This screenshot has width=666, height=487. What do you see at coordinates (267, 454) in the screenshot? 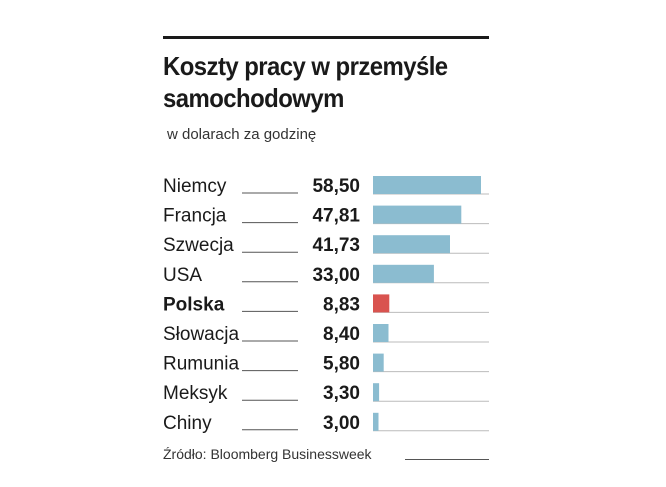
I see `source-note: Źródło: Bloomberg Businessweek` at bounding box center [267, 454].